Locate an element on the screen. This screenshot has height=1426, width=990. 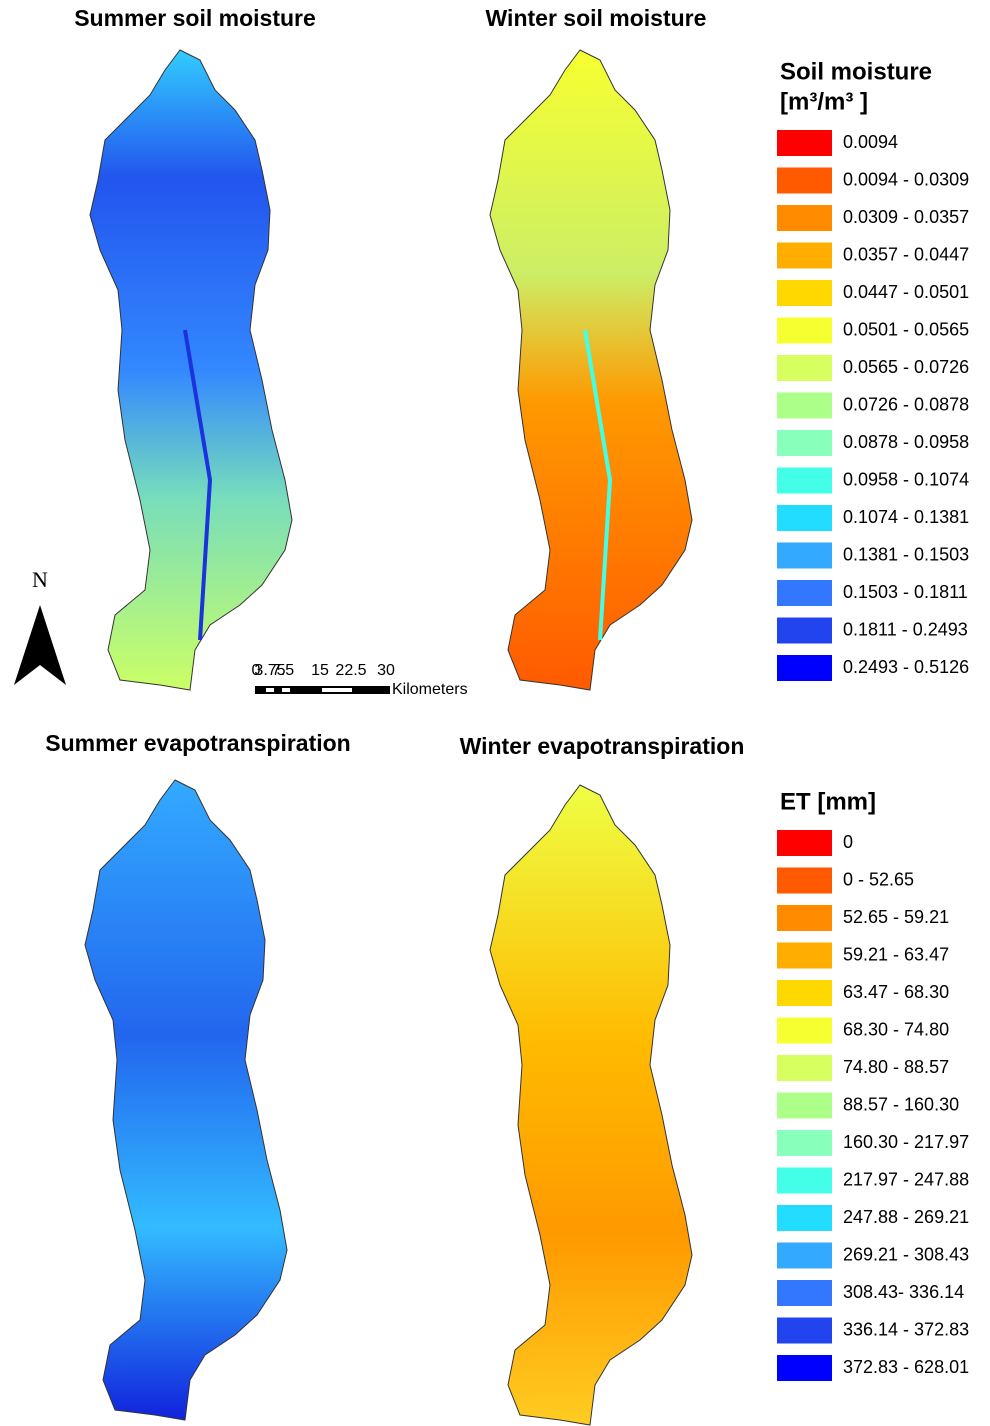
legend-label: 336.14 - 372.83 is located at coordinates (906, 1329).